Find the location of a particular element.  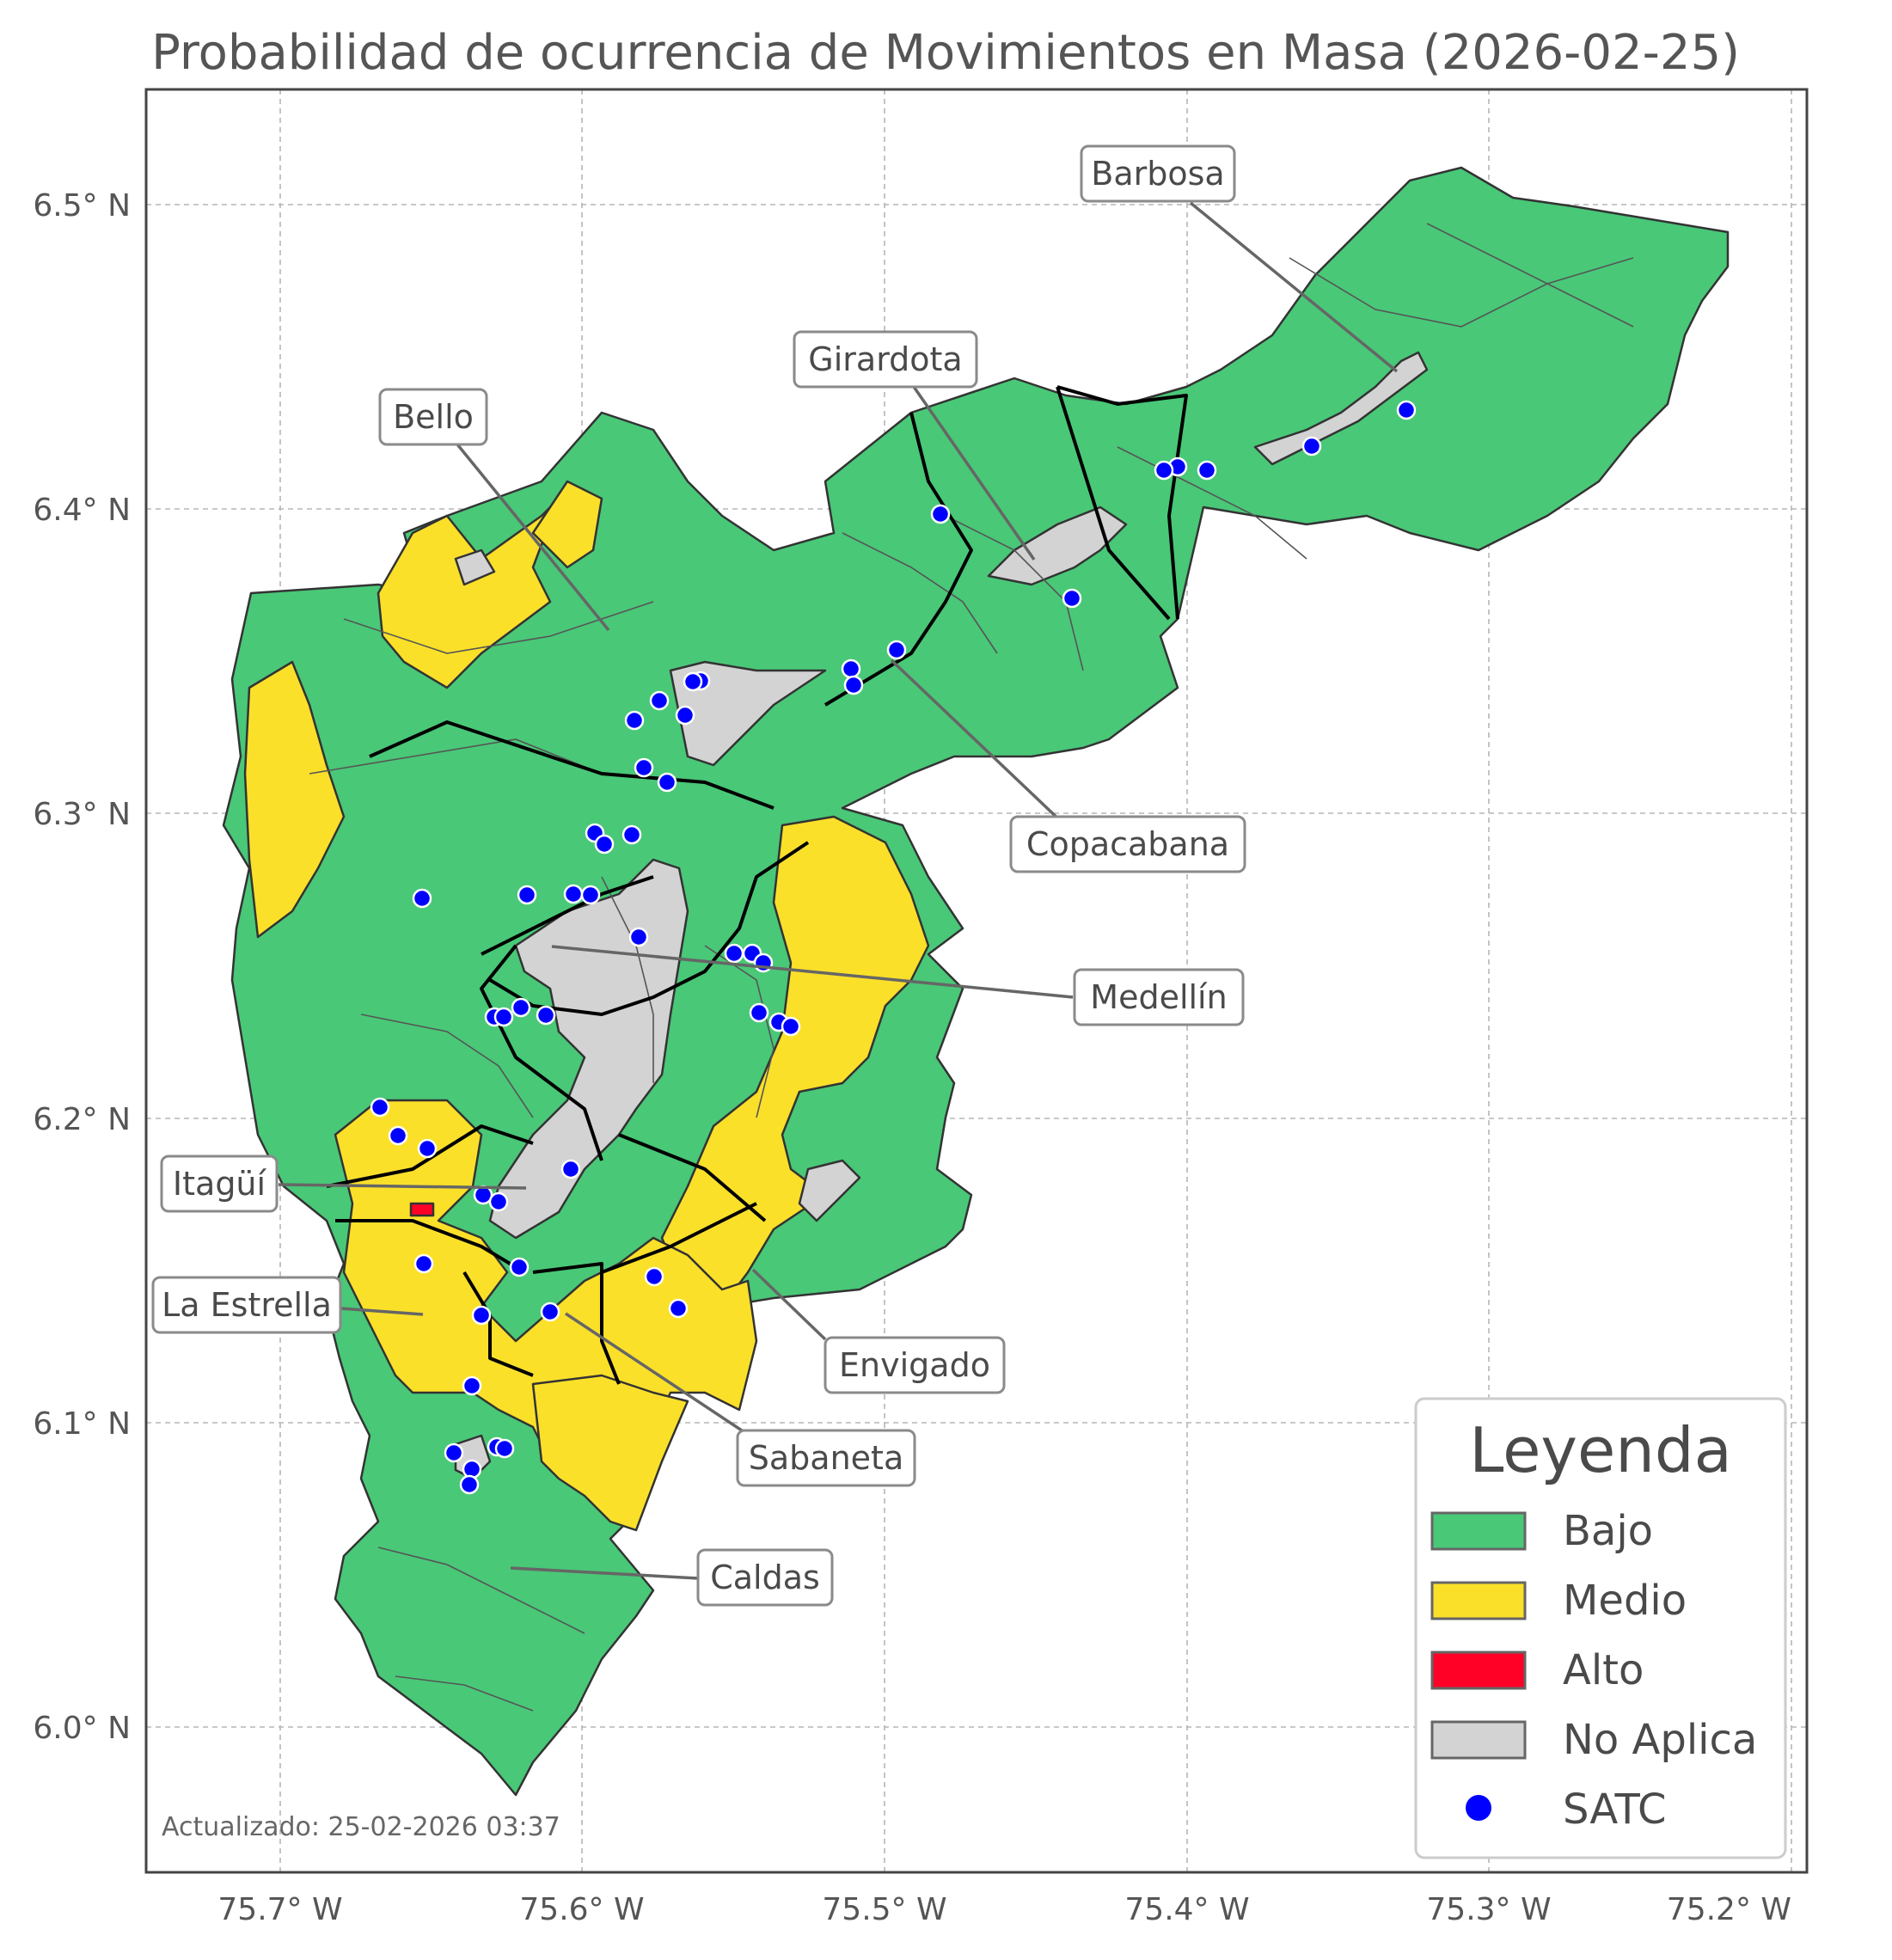

callout-medellin: Medellín is located at coordinates (1159, 997).